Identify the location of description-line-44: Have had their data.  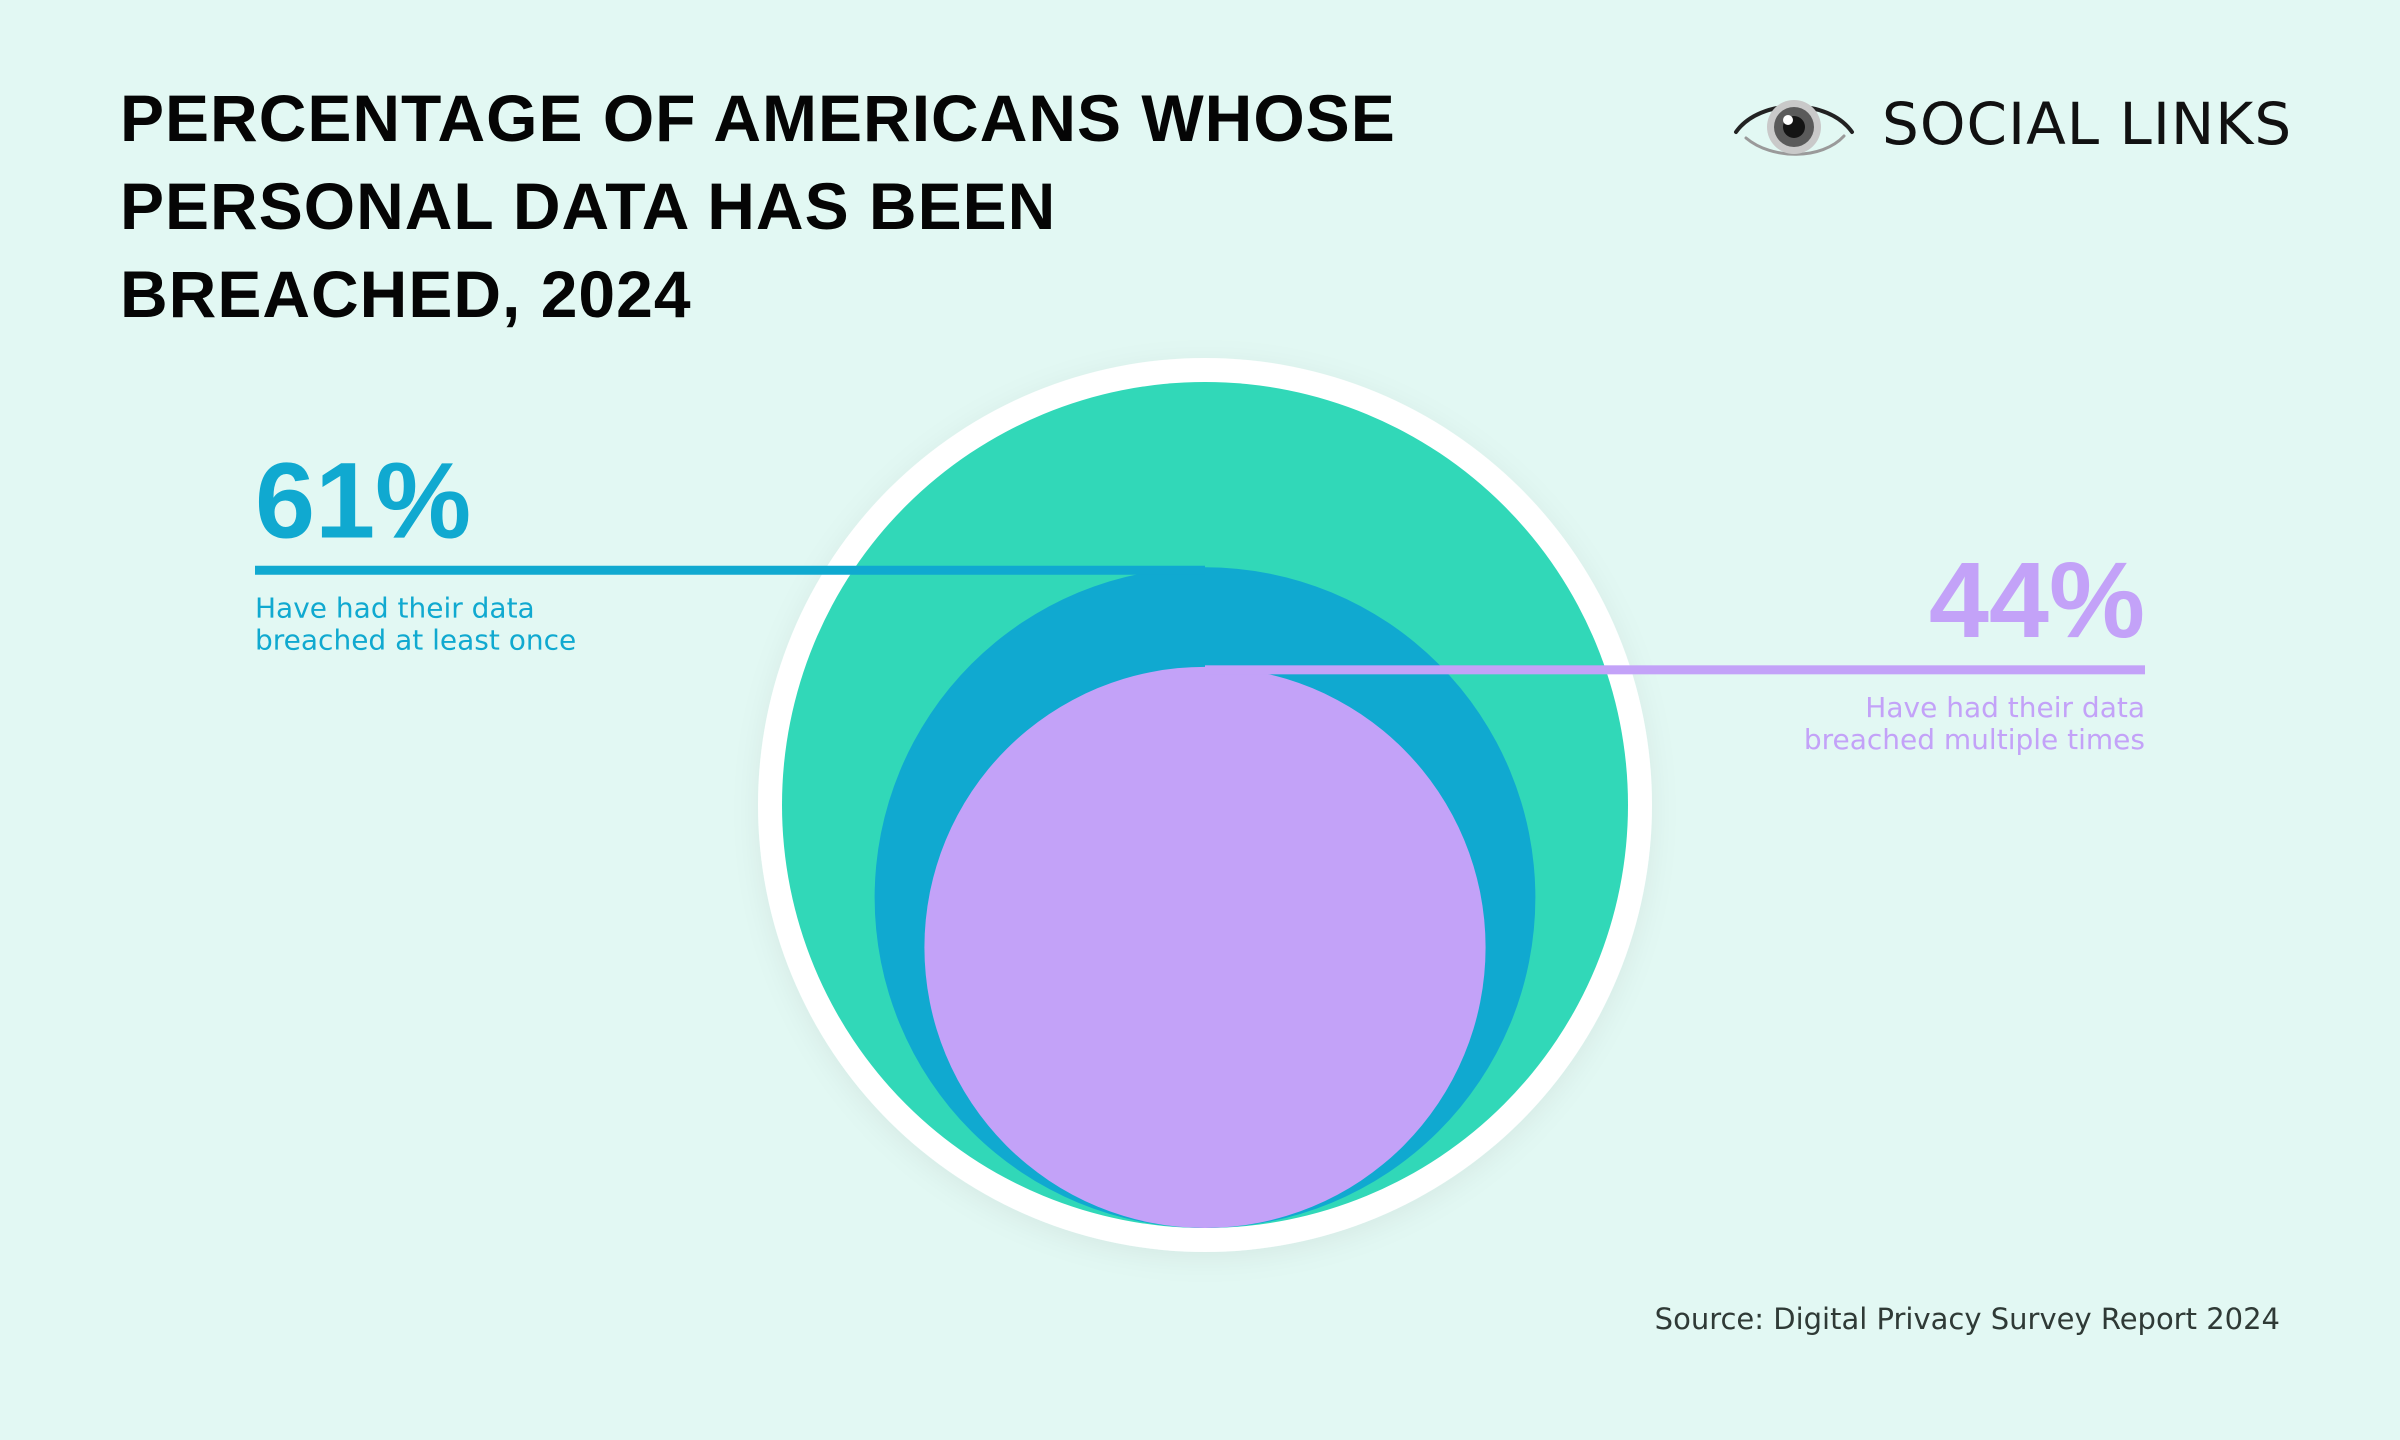
(2005, 707).